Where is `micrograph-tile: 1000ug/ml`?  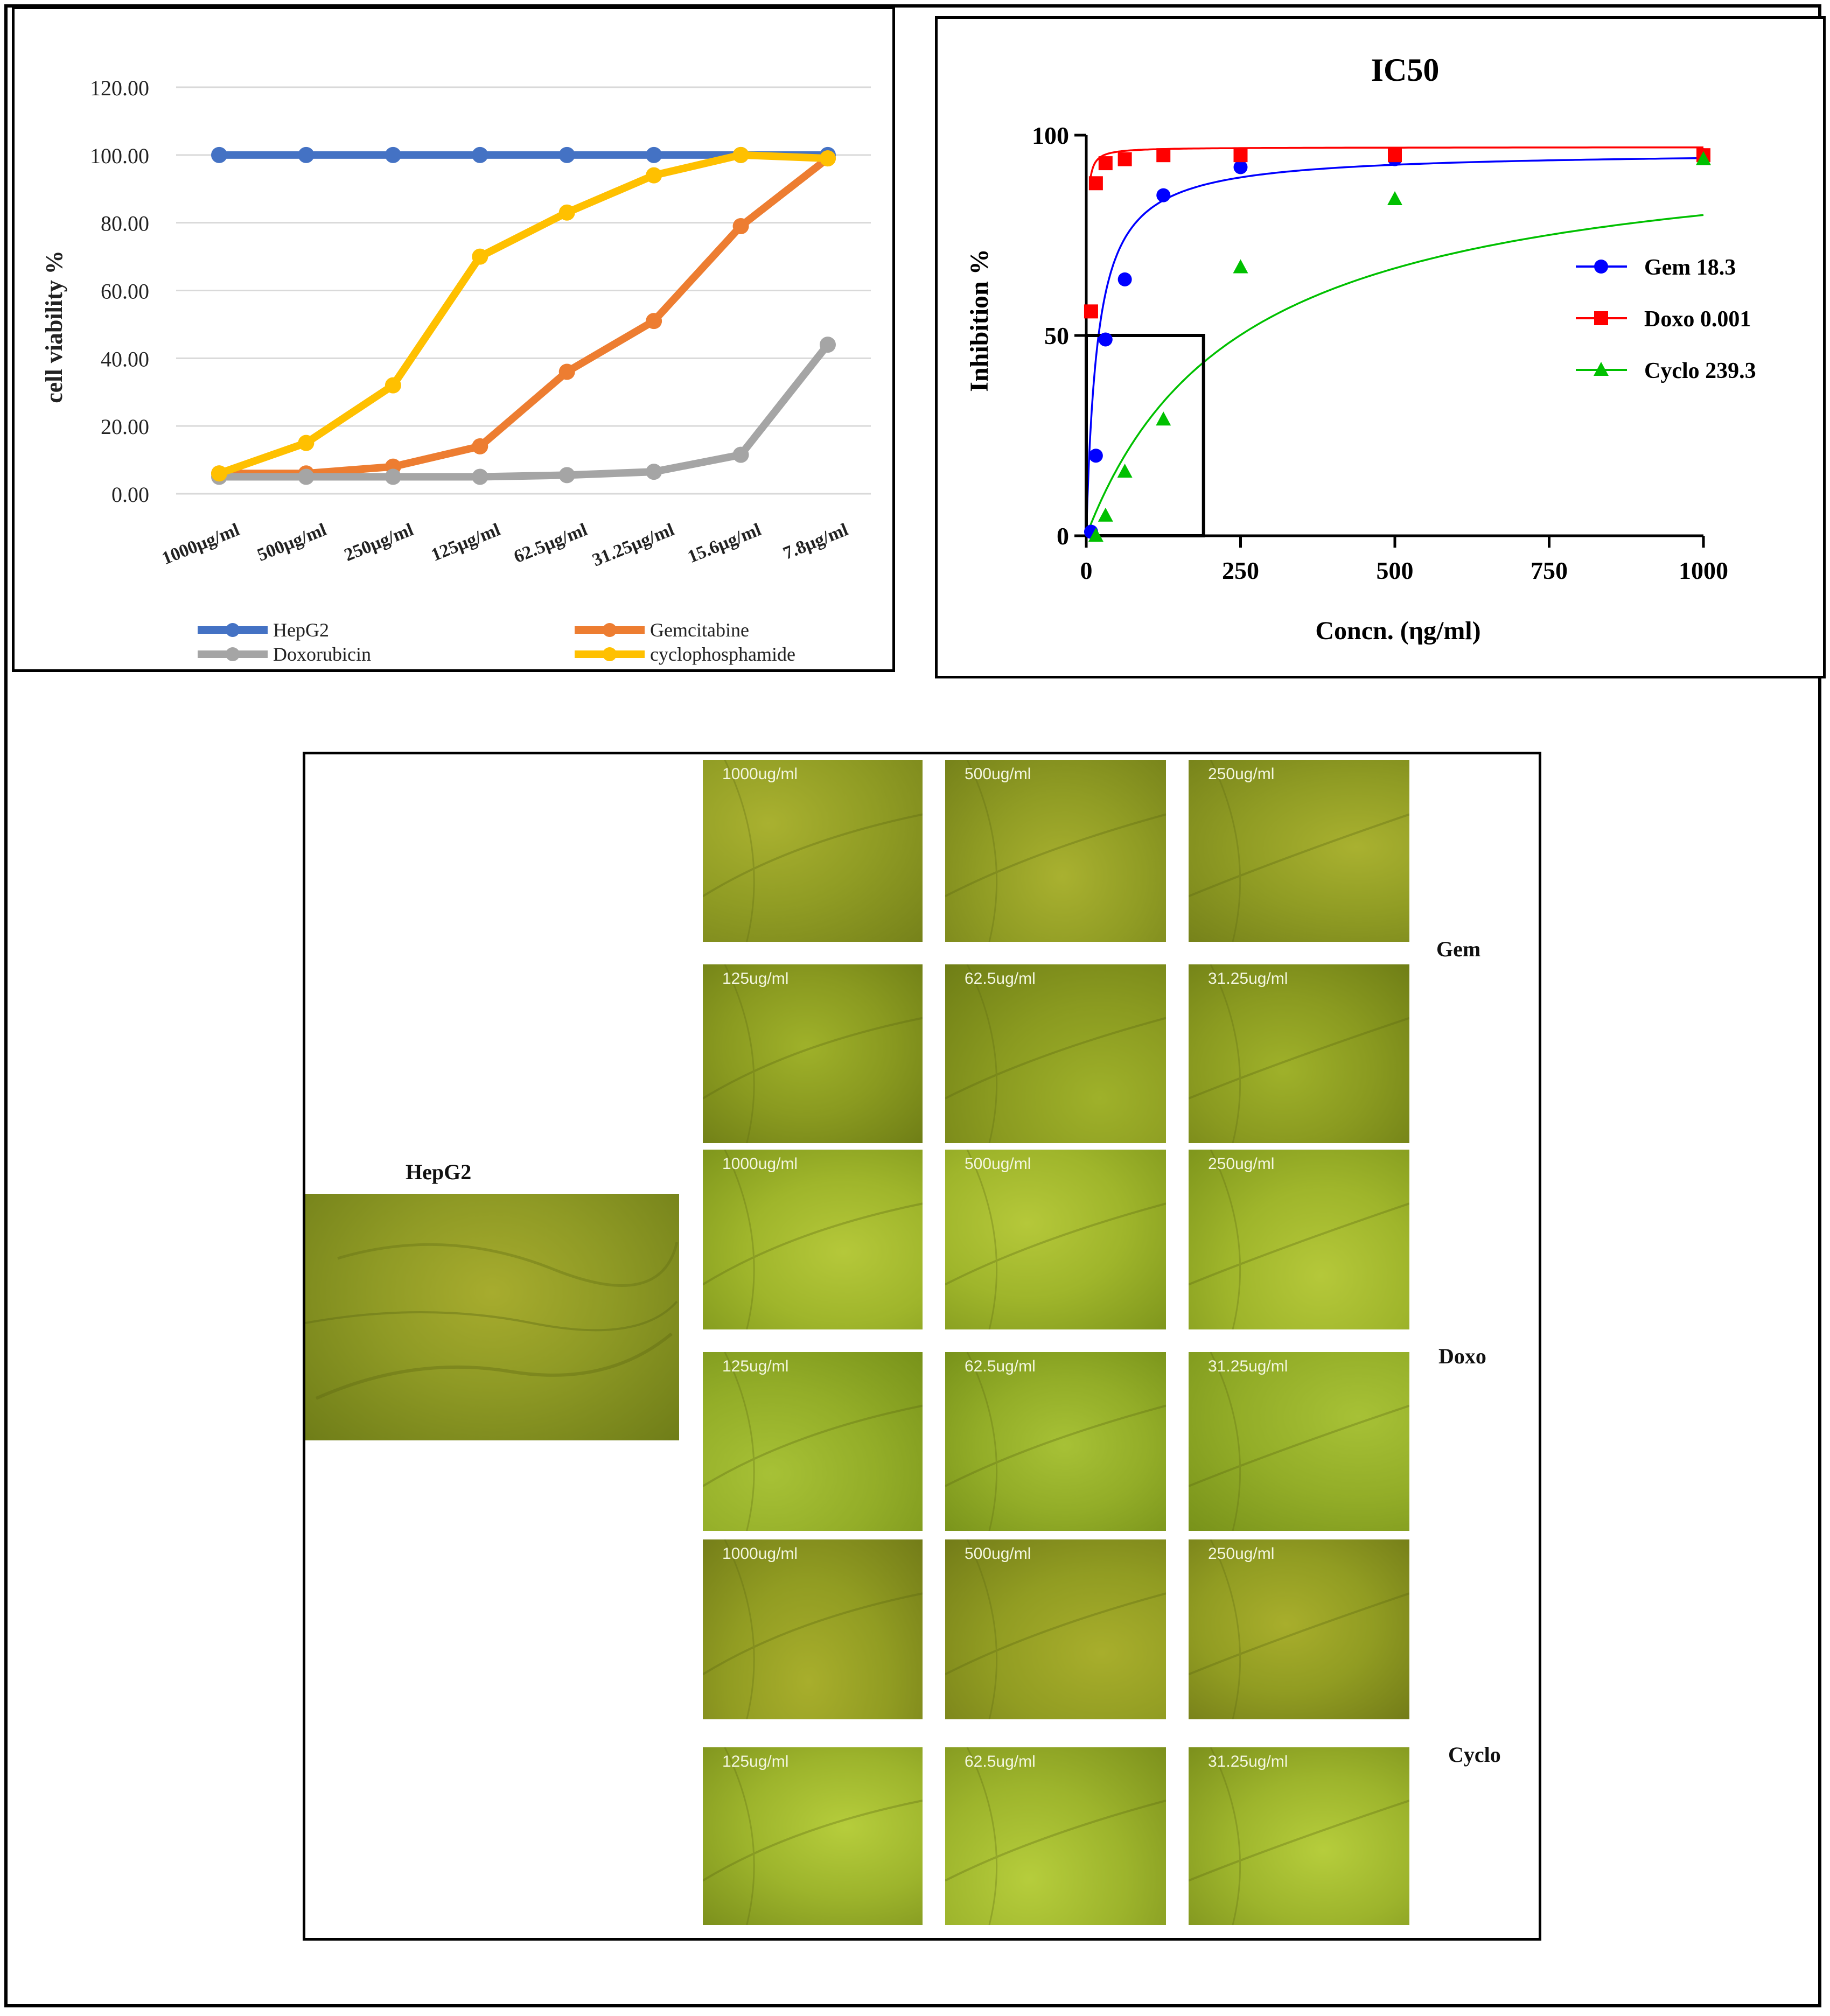
micrograph-tile: 1000ug/ml is located at coordinates (813, 851).